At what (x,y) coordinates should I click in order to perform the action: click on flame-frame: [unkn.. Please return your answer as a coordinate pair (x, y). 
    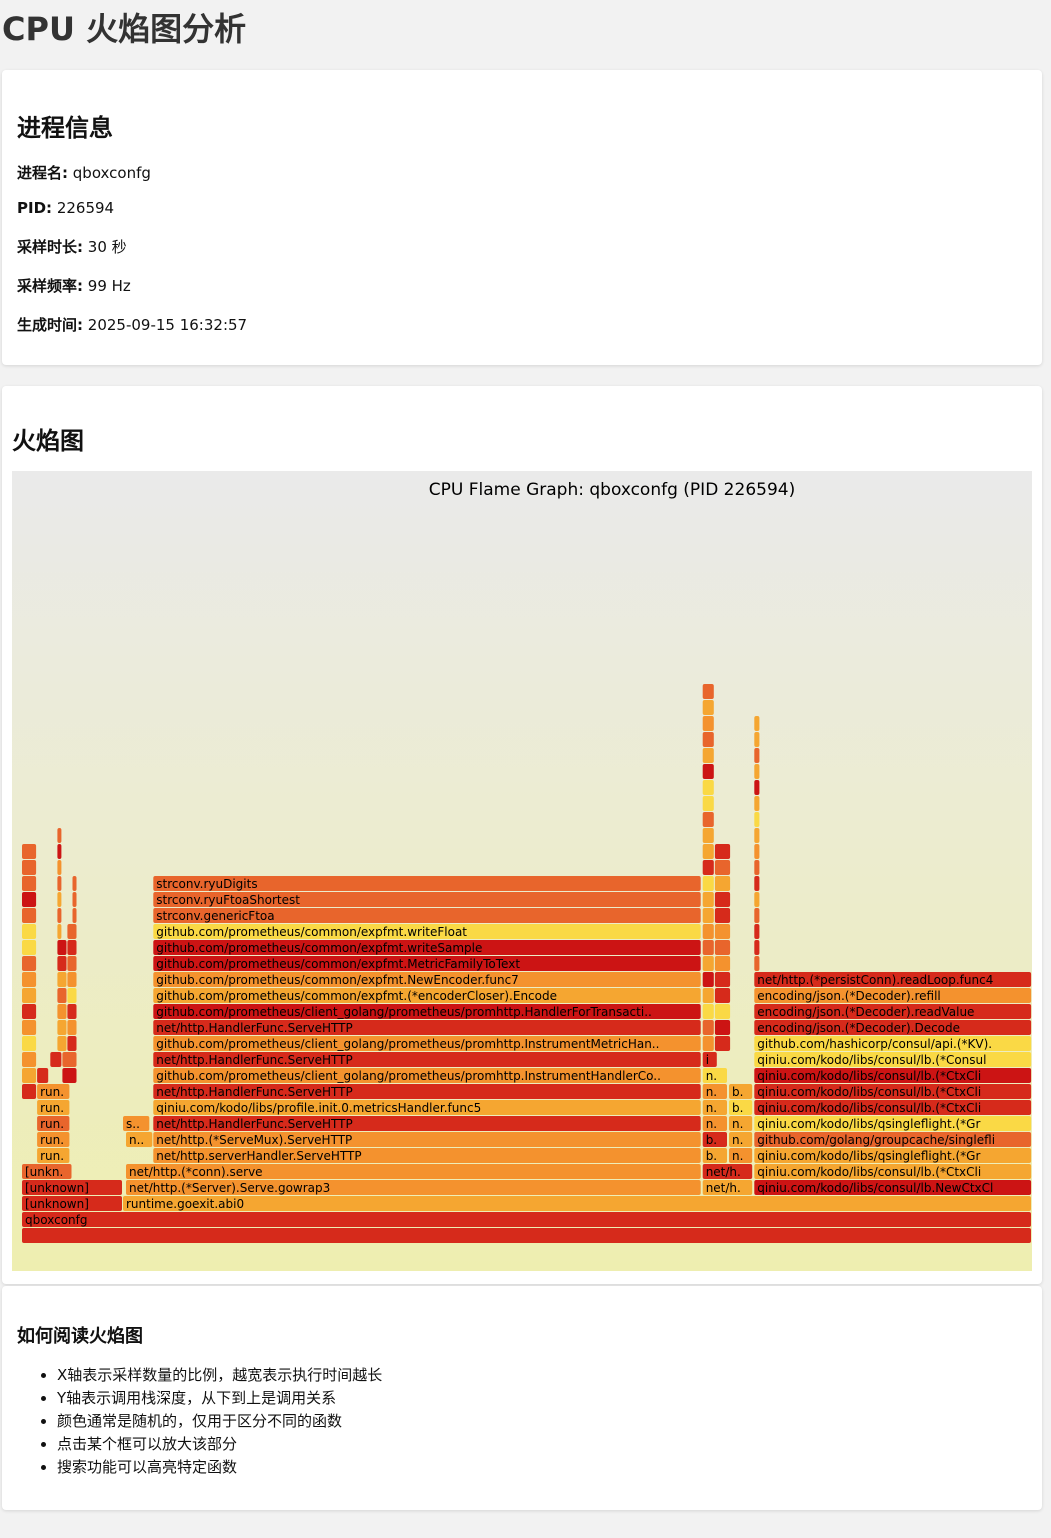
    Looking at the image, I should click on (47, 1171).